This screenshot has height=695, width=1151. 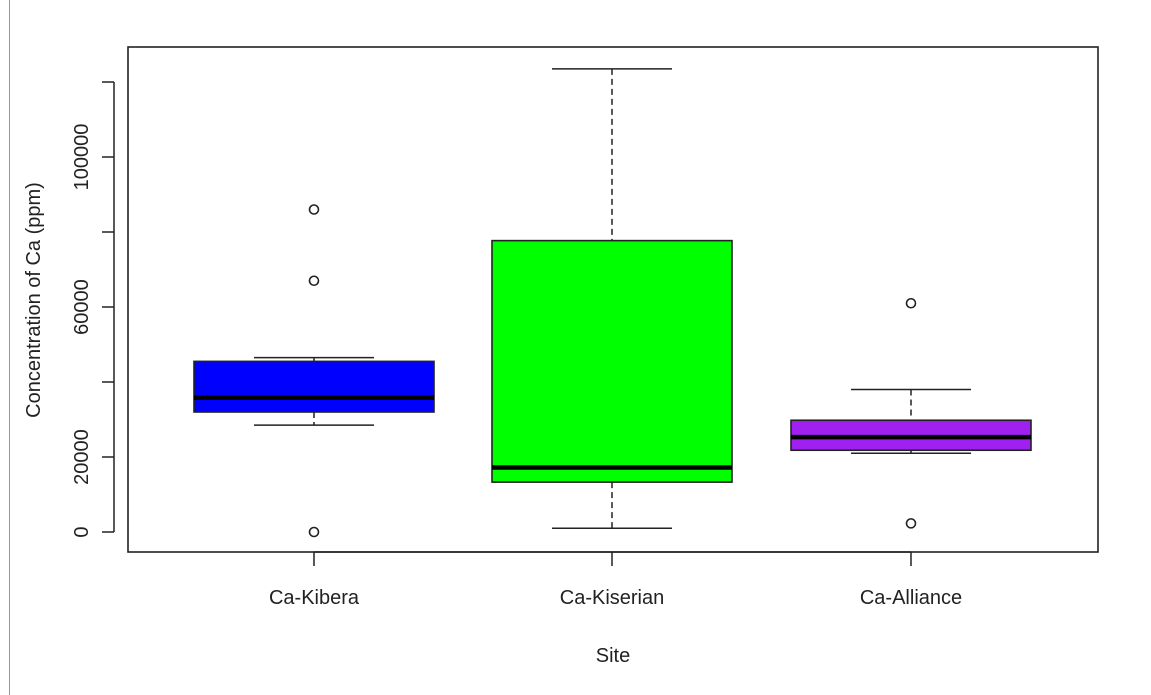 I want to click on y-tick-label: 20000, so click(x=82, y=457).